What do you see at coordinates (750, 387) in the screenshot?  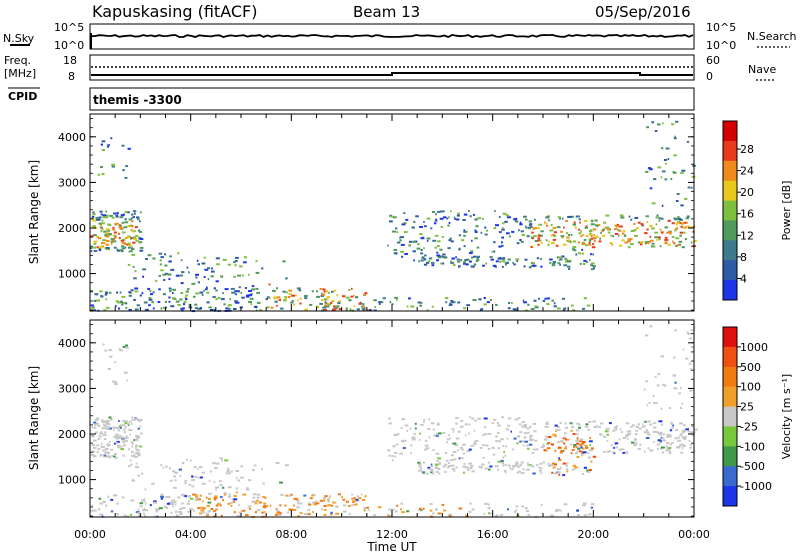 I see `colorbar-tick-label: 100` at bounding box center [750, 387].